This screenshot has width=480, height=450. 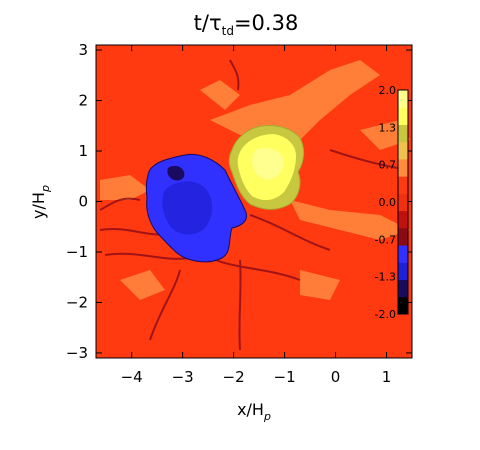 What do you see at coordinates (83, 50) in the screenshot?
I see `y-tick-label: 3` at bounding box center [83, 50].